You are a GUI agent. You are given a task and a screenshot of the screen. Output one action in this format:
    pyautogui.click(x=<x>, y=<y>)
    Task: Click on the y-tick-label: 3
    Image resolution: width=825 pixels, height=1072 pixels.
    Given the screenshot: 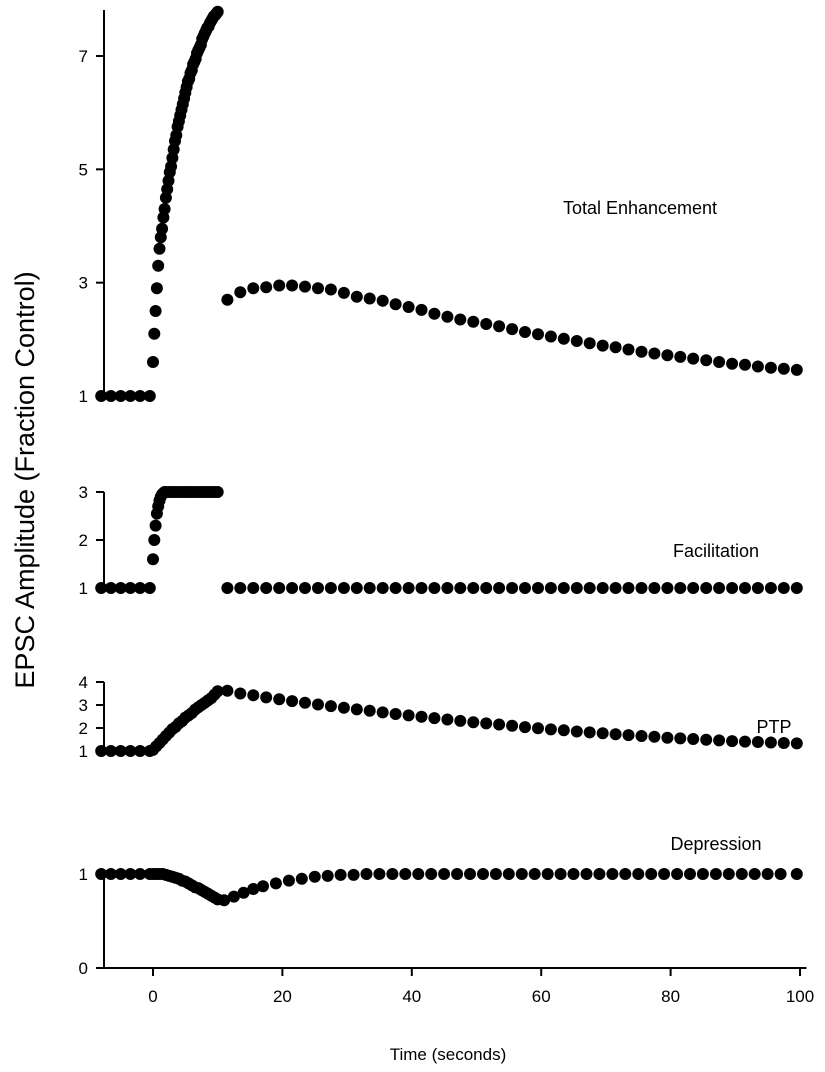 What is the action you would take?
    pyautogui.click(x=83, y=705)
    